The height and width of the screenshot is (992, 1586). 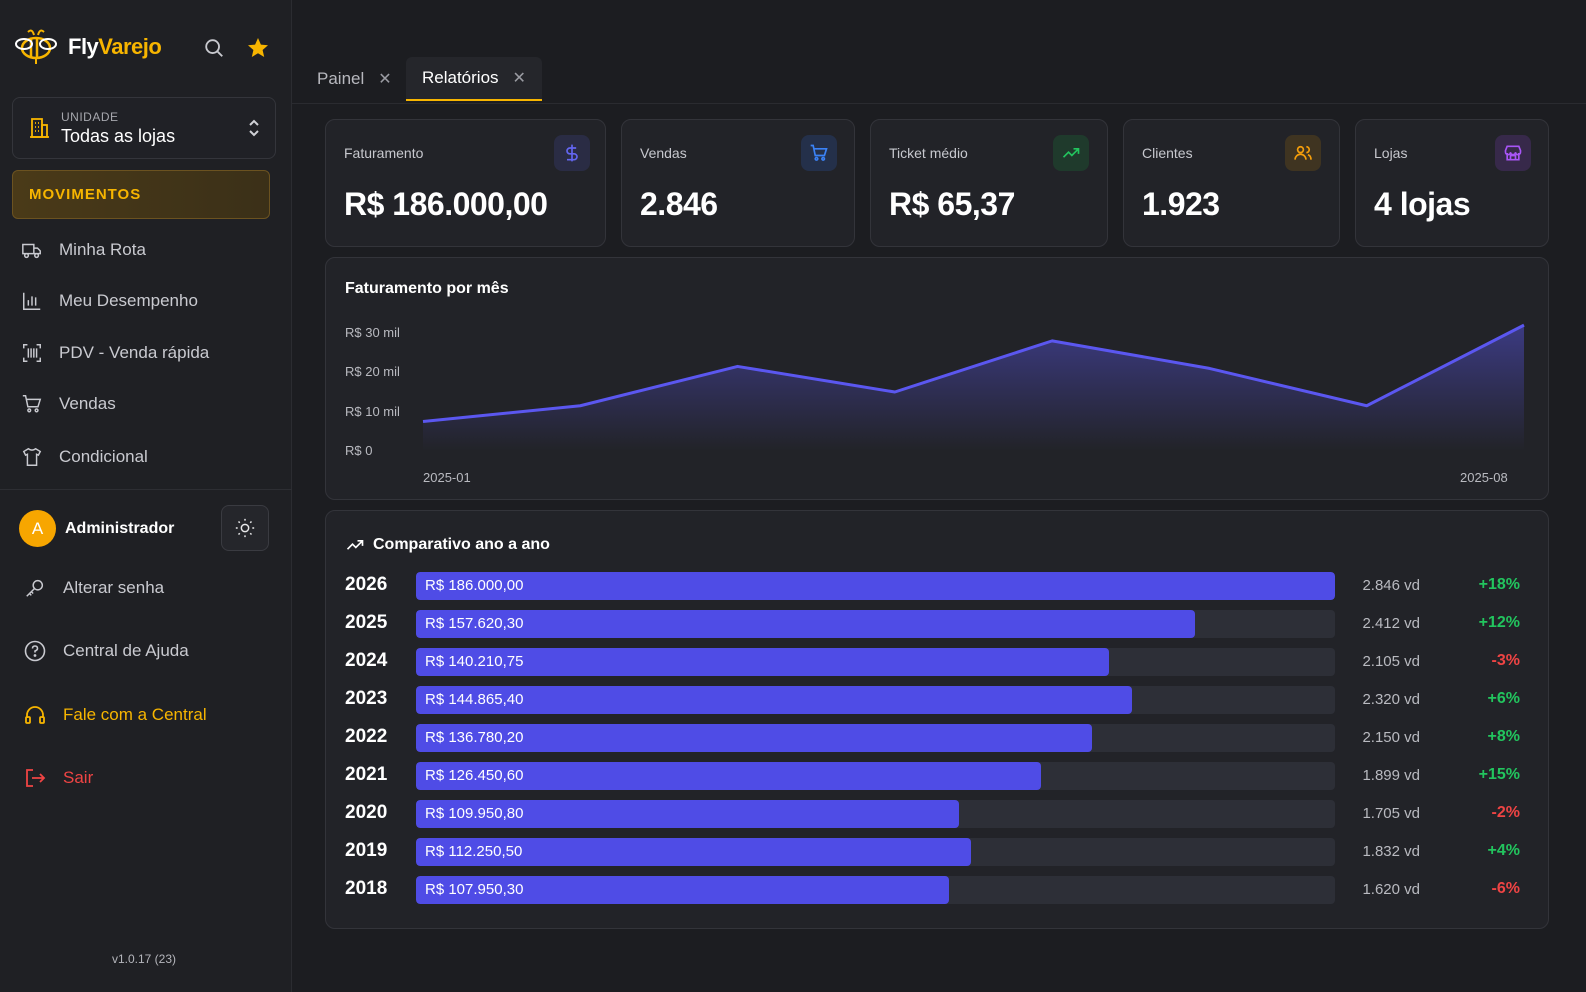 What do you see at coordinates (461, 544) in the screenshot?
I see `comparison-title: Comparativo ano a ano` at bounding box center [461, 544].